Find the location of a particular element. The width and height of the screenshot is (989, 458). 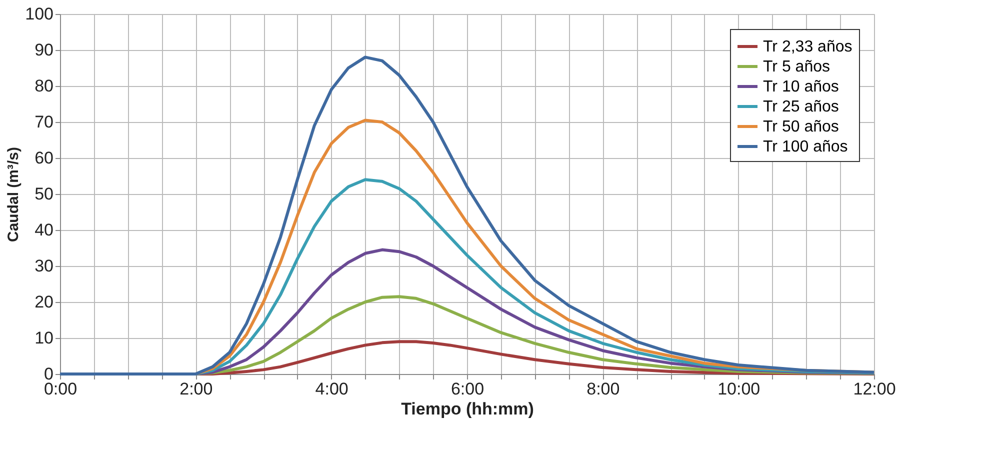

y-tick-label: 60 is located at coordinates (44, 158).